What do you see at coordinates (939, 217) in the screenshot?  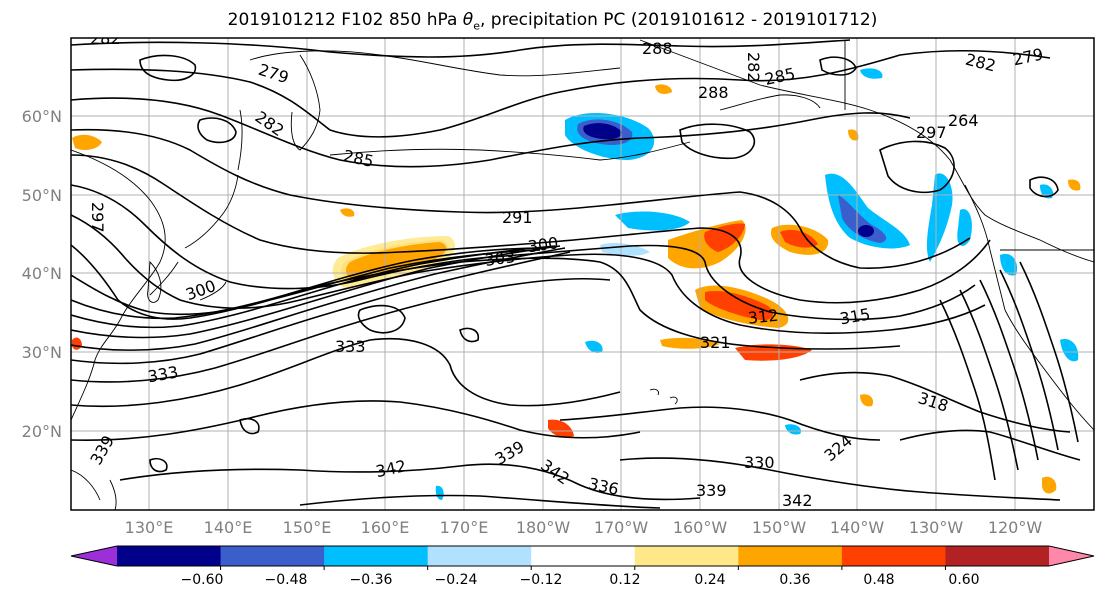 I see `patch-coast-negative` at bounding box center [939, 217].